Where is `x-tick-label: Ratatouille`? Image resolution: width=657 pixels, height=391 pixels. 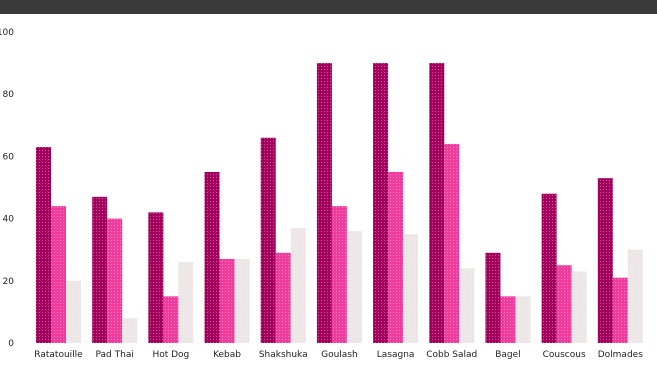
x-tick-label: Ratatouille is located at coordinates (58, 355).